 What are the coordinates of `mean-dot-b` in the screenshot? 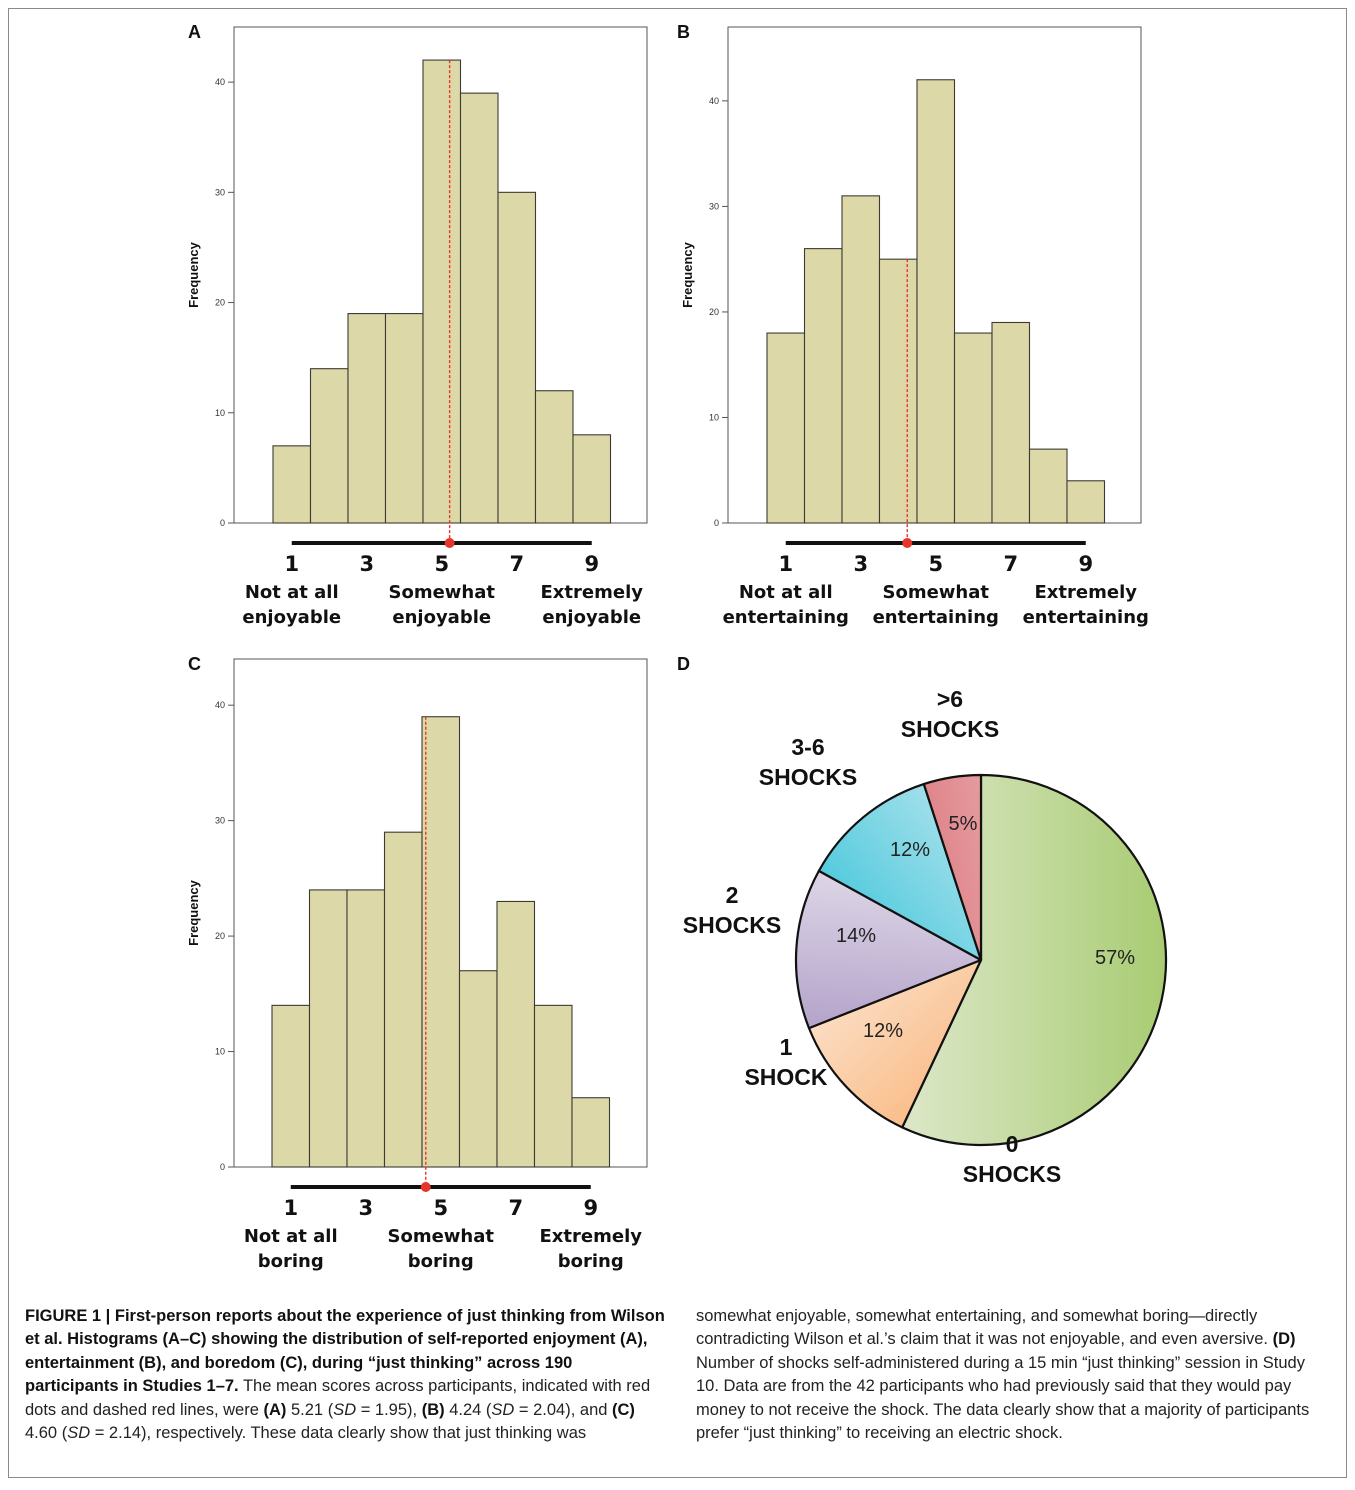 It's located at (907, 543).